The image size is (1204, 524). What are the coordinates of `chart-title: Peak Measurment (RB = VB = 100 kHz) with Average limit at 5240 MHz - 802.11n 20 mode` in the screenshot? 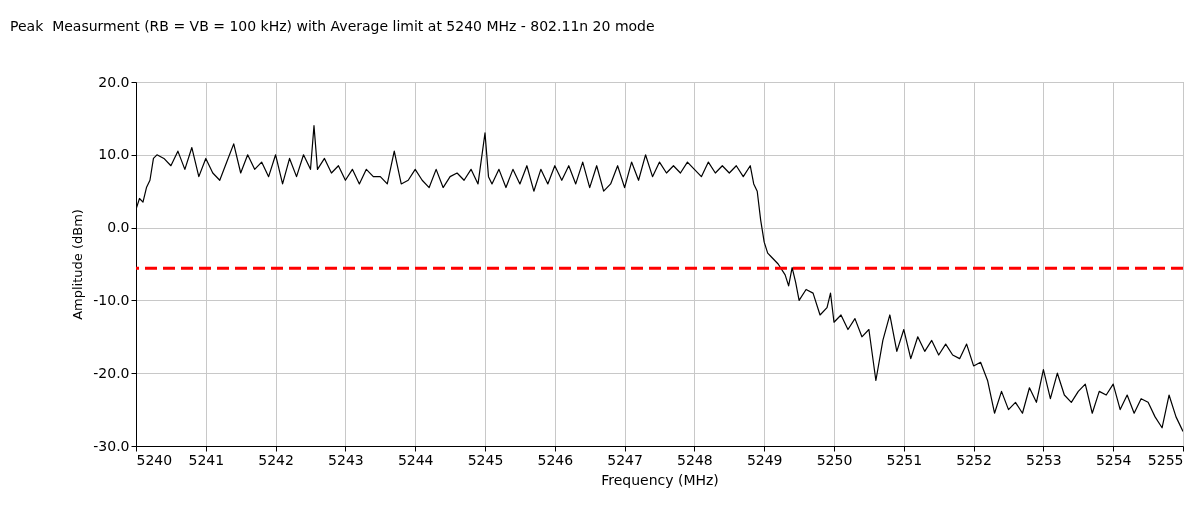 It's located at (332, 26).